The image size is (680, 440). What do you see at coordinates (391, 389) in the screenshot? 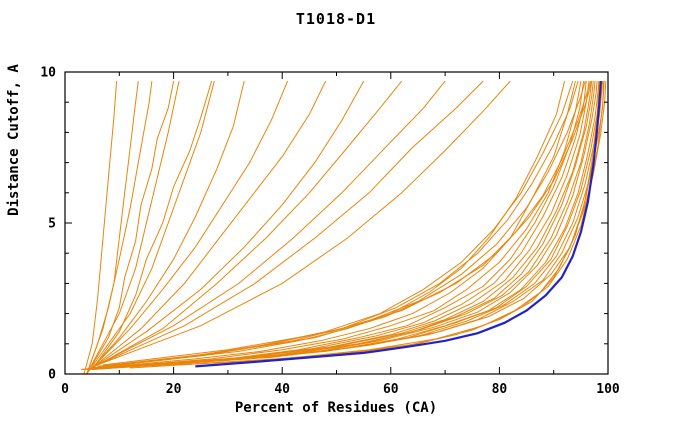
I see `x-tick-label: 60` at bounding box center [391, 389].